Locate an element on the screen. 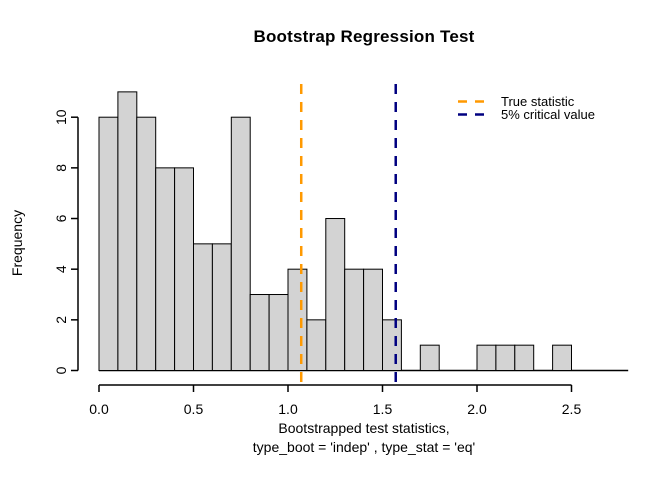 The image size is (672, 480). x-tick-label: 2.0 is located at coordinates (477, 409).